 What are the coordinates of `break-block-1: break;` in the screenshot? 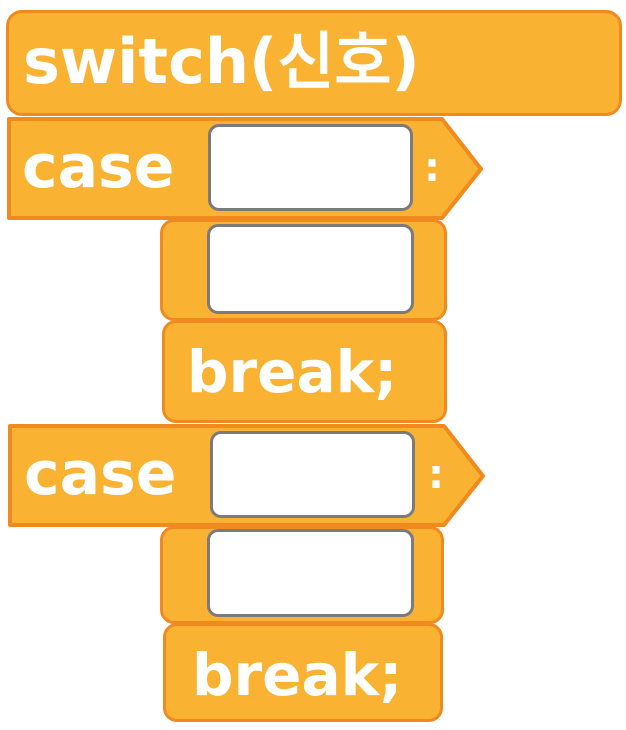 It's located at (304, 371).